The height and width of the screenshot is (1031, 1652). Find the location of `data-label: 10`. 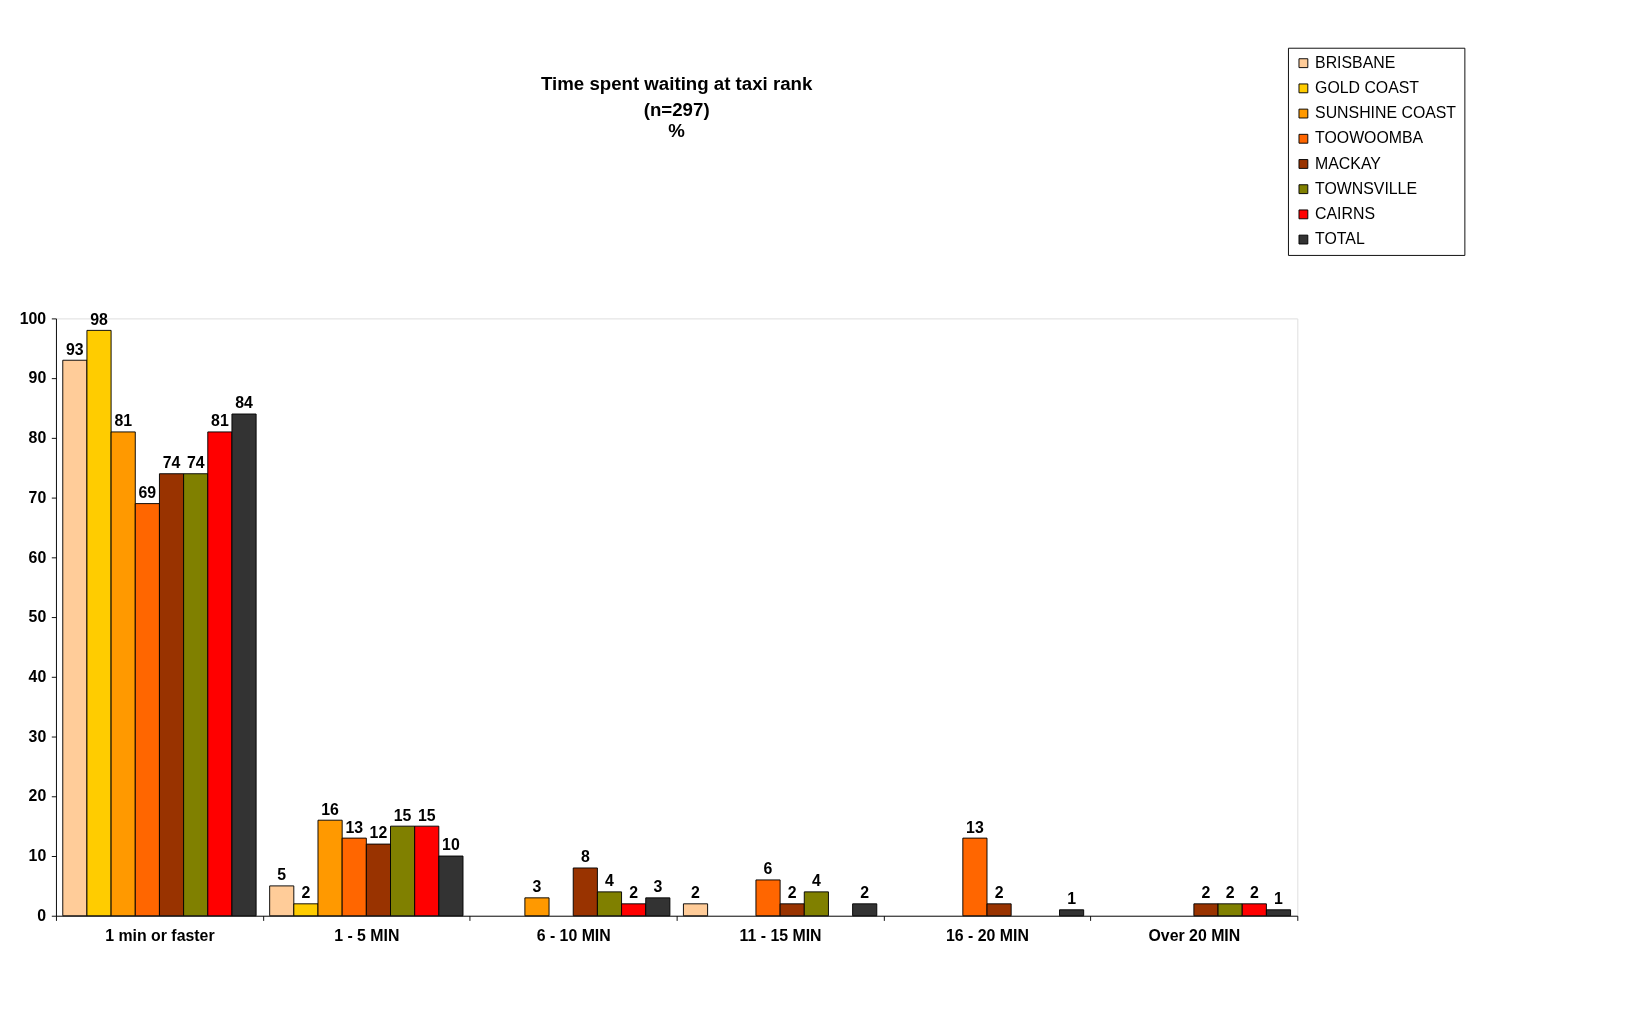

data-label: 10 is located at coordinates (451, 845).